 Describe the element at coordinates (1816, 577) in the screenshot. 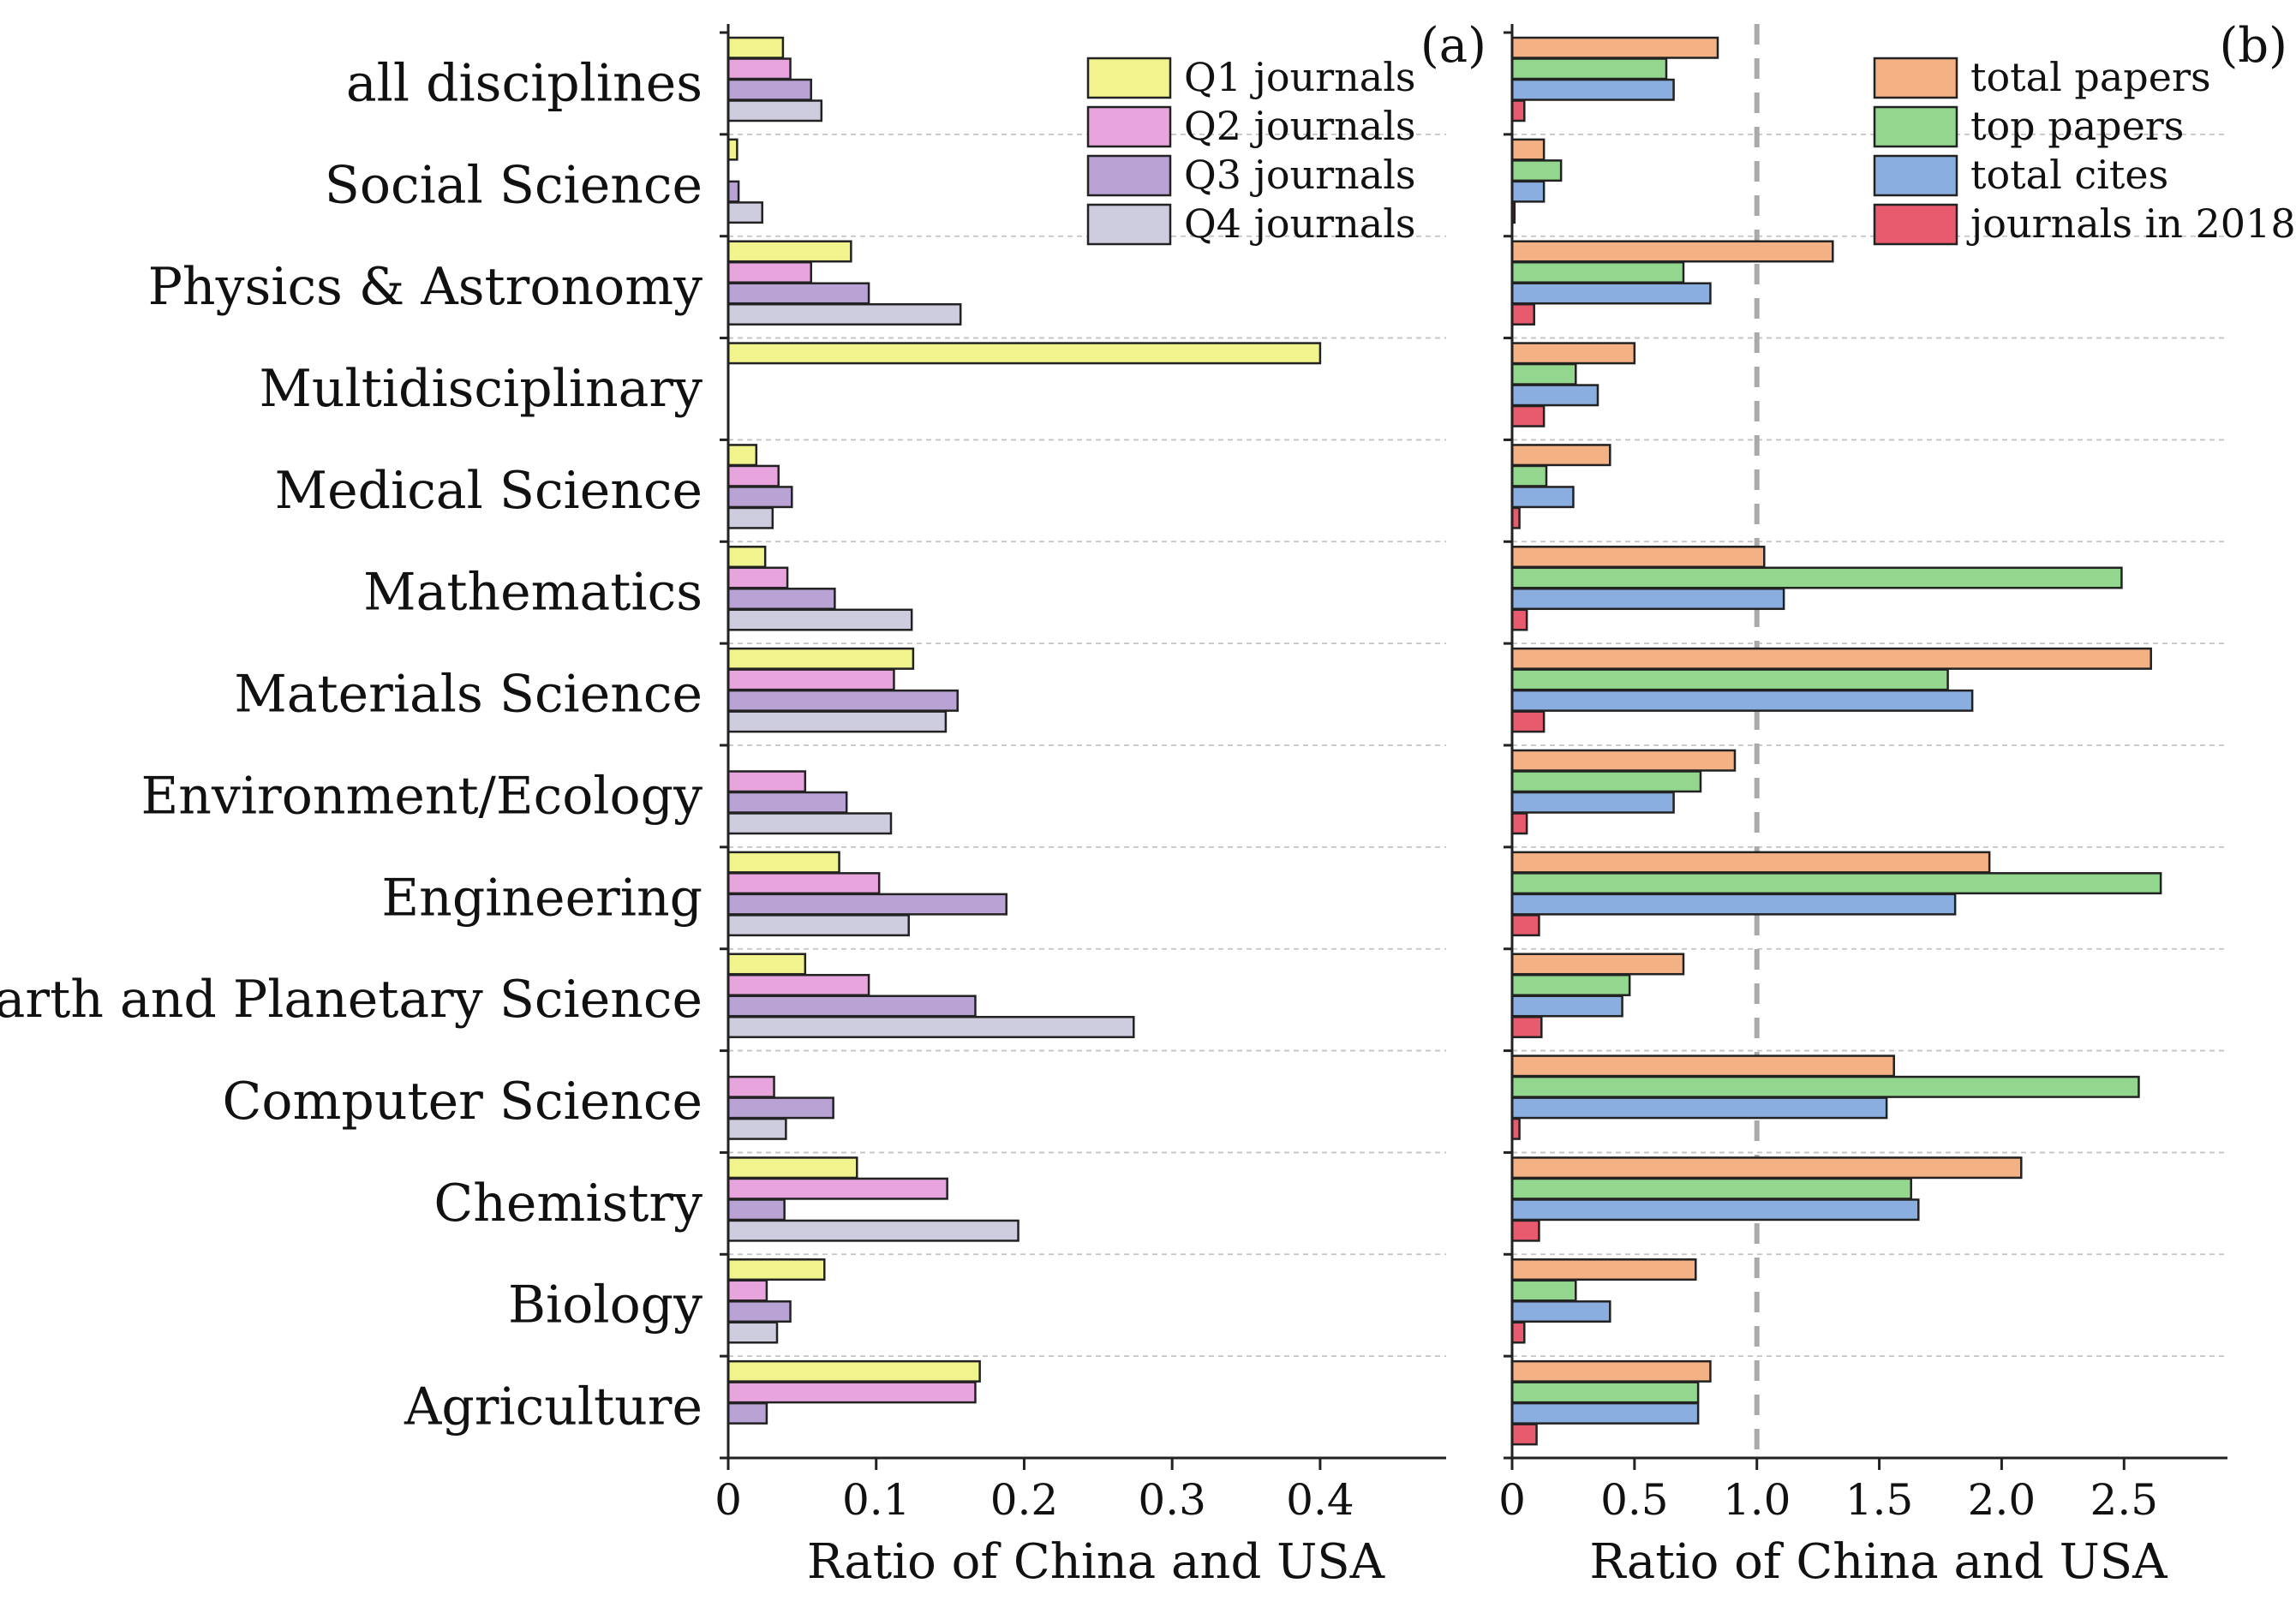

I see `bar-mathematics-top-papers` at that location.